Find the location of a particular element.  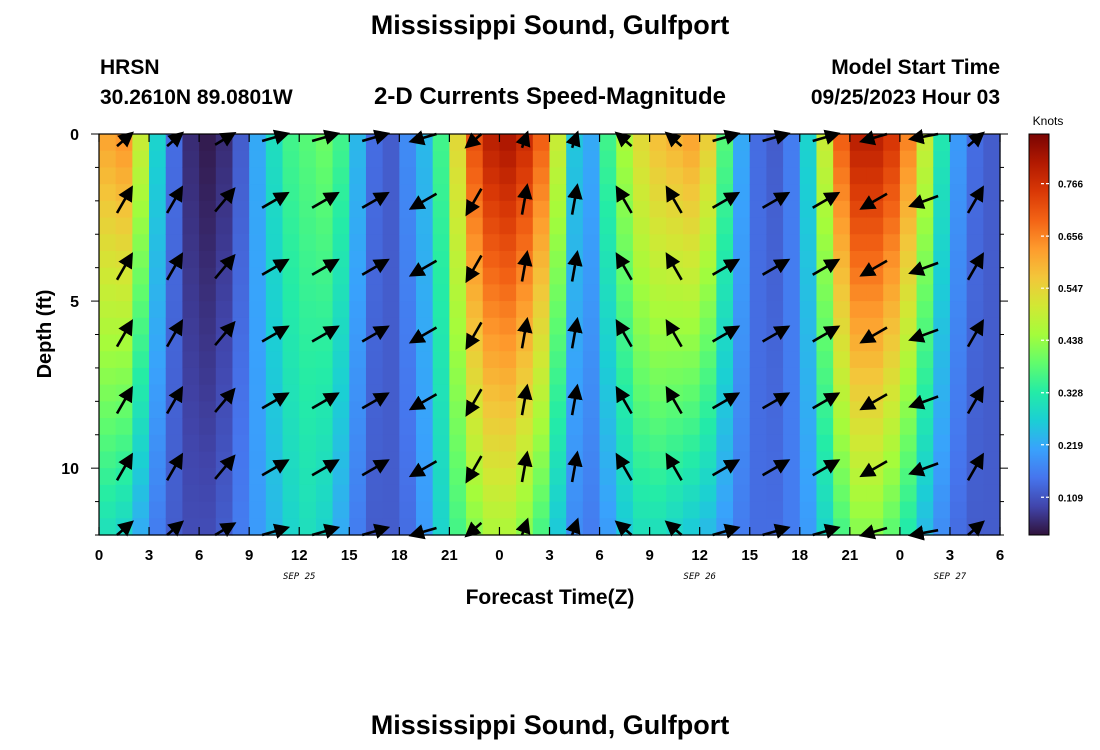

x-tick-label: 21 is located at coordinates (849, 555).